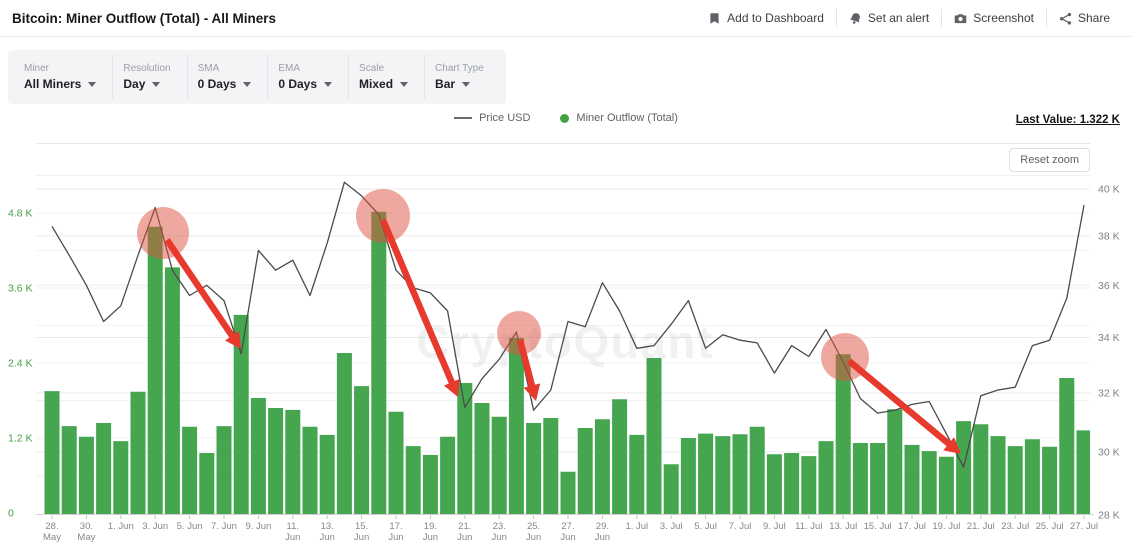 Image resolution: width=1132 pixels, height=545 pixels. I want to click on legend-item-price: Price USD, so click(492, 118).